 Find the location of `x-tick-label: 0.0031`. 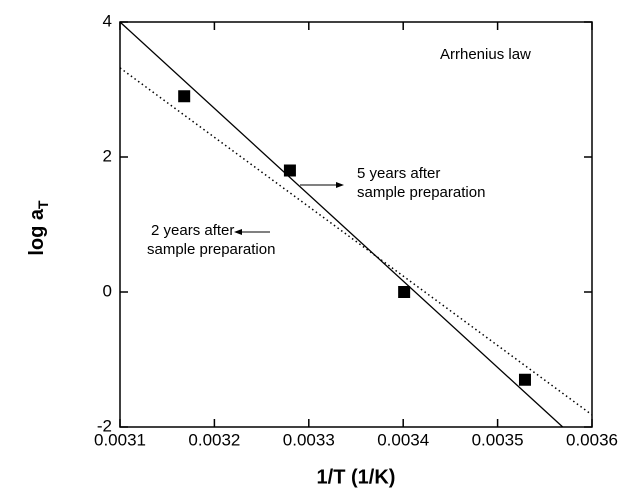

x-tick-label: 0.0031 is located at coordinates (120, 439).